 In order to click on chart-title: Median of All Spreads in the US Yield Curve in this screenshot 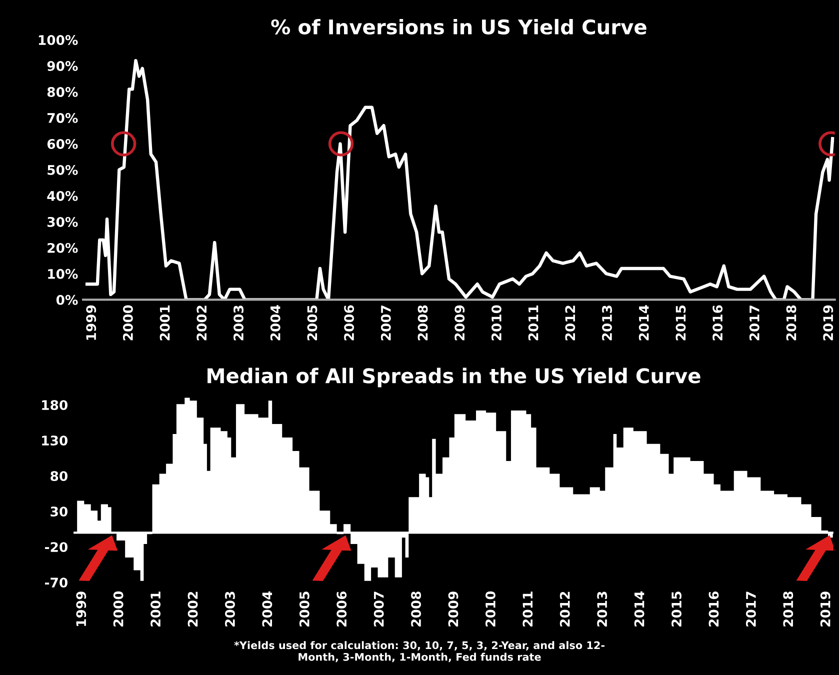, I will do `click(454, 378)`.